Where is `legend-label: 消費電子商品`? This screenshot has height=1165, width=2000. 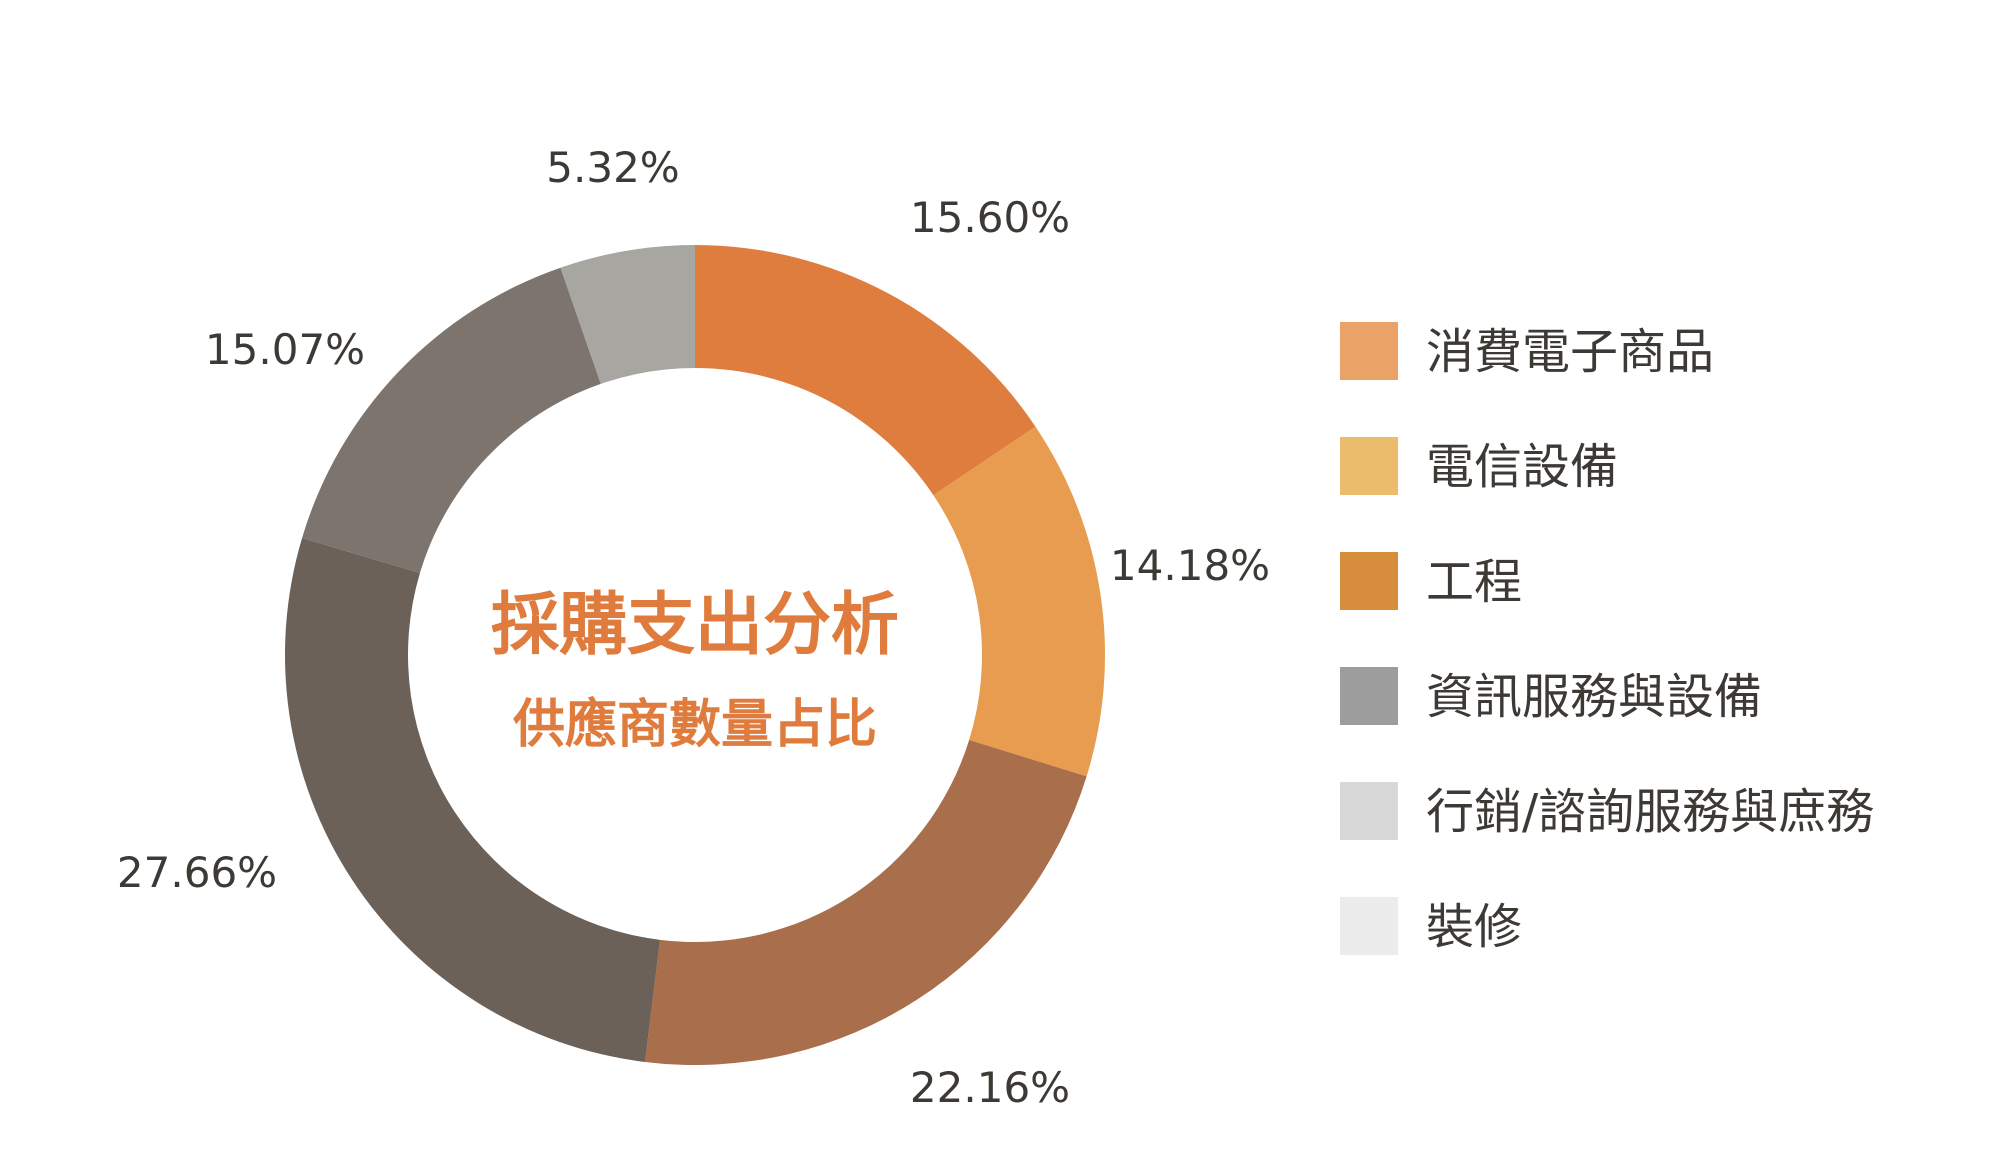
legend-label: 消費電子商品 is located at coordinates (1570, 352).